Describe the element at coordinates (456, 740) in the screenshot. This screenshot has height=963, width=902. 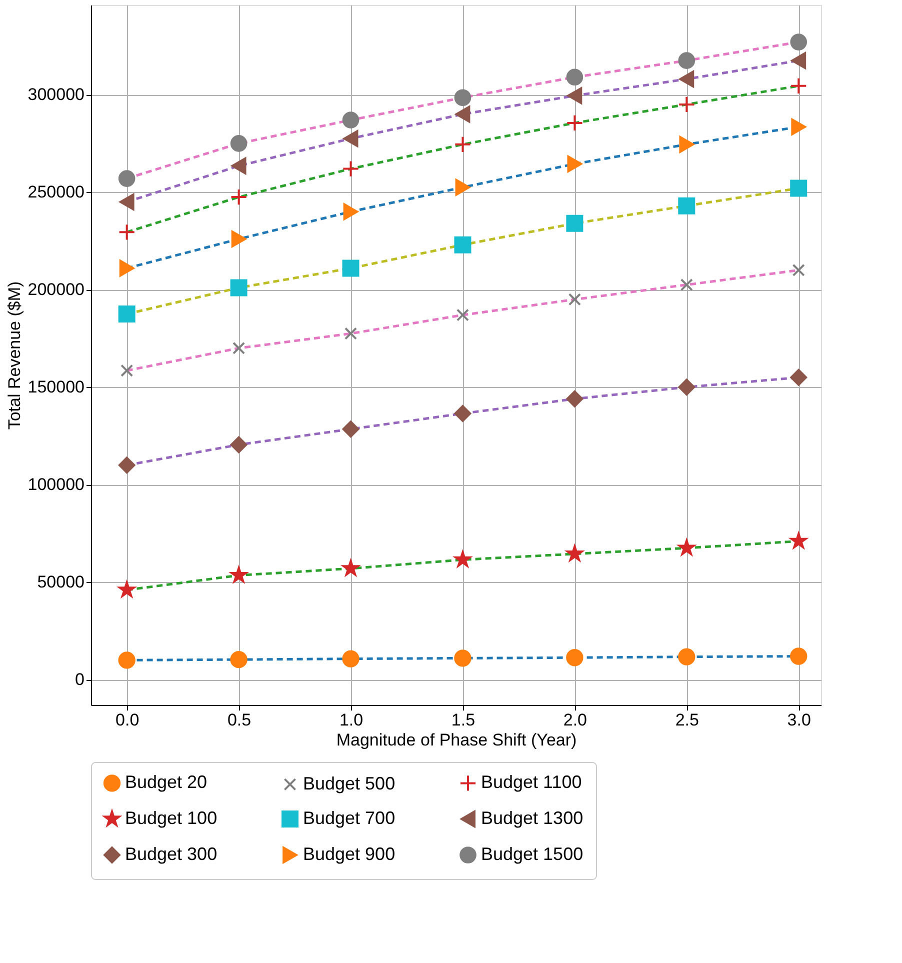
I see `x-axis-title: Magnitude of Phase Shift (Year)` at that location.